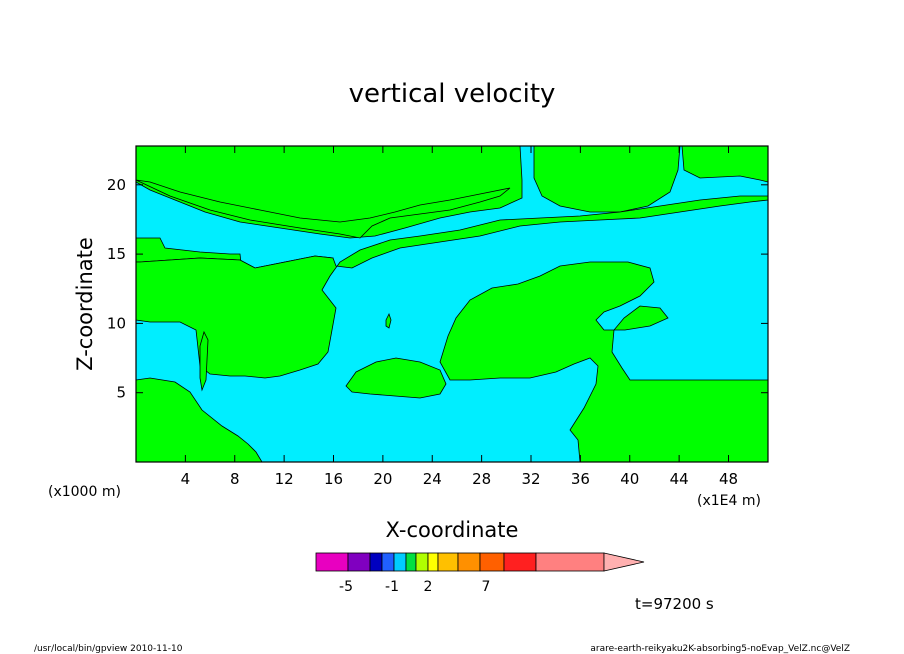  What do you see at coordinates (629, 479) in the screenshot?
I see `x-tick-label: 40` at bounding box center [629, 479].